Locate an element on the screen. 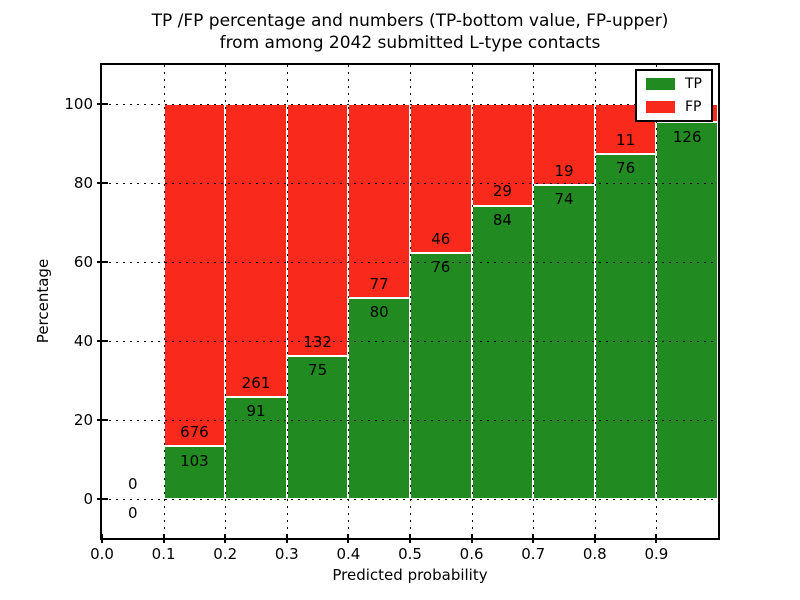  tp-count-label-5: 76 is located at coordinates (441, 267).